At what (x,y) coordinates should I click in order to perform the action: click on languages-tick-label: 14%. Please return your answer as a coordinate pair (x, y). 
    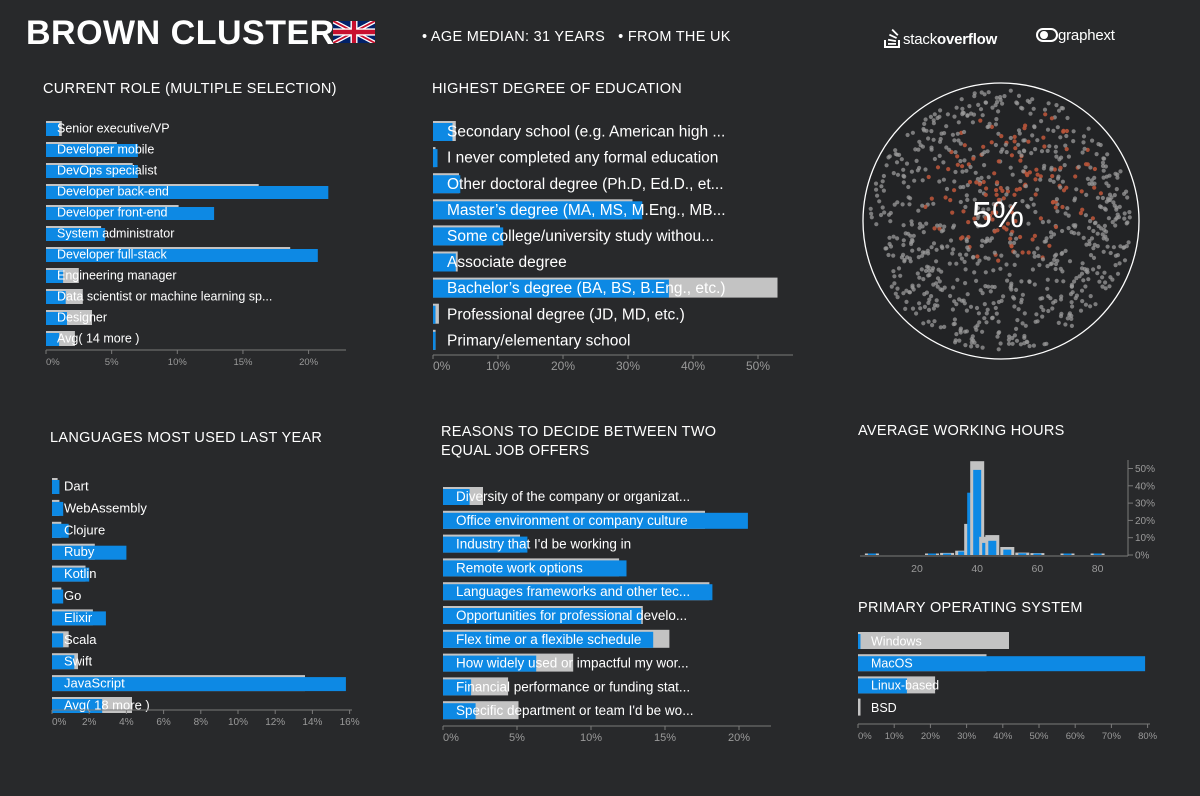
    Looking at the image, I should click on (312, 722).